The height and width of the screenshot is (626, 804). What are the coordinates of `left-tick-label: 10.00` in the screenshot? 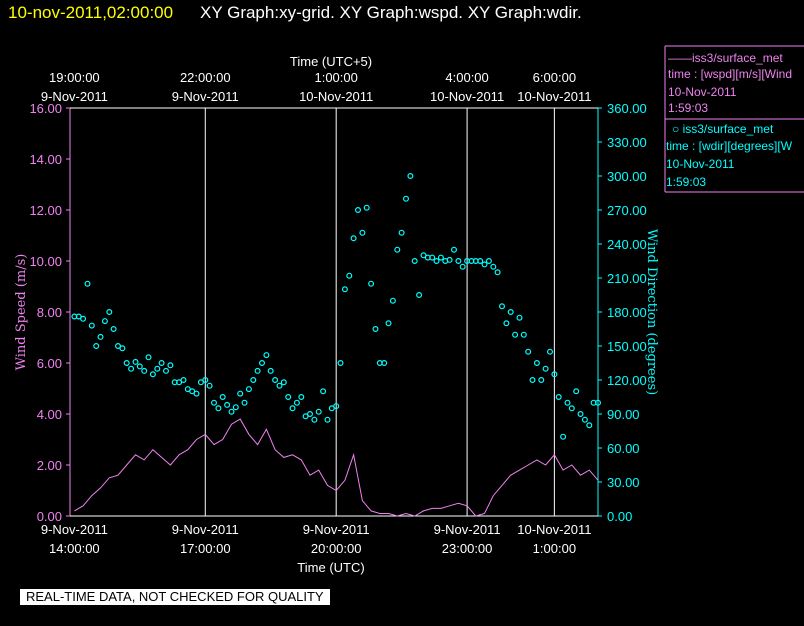 It's located at (45, 261).